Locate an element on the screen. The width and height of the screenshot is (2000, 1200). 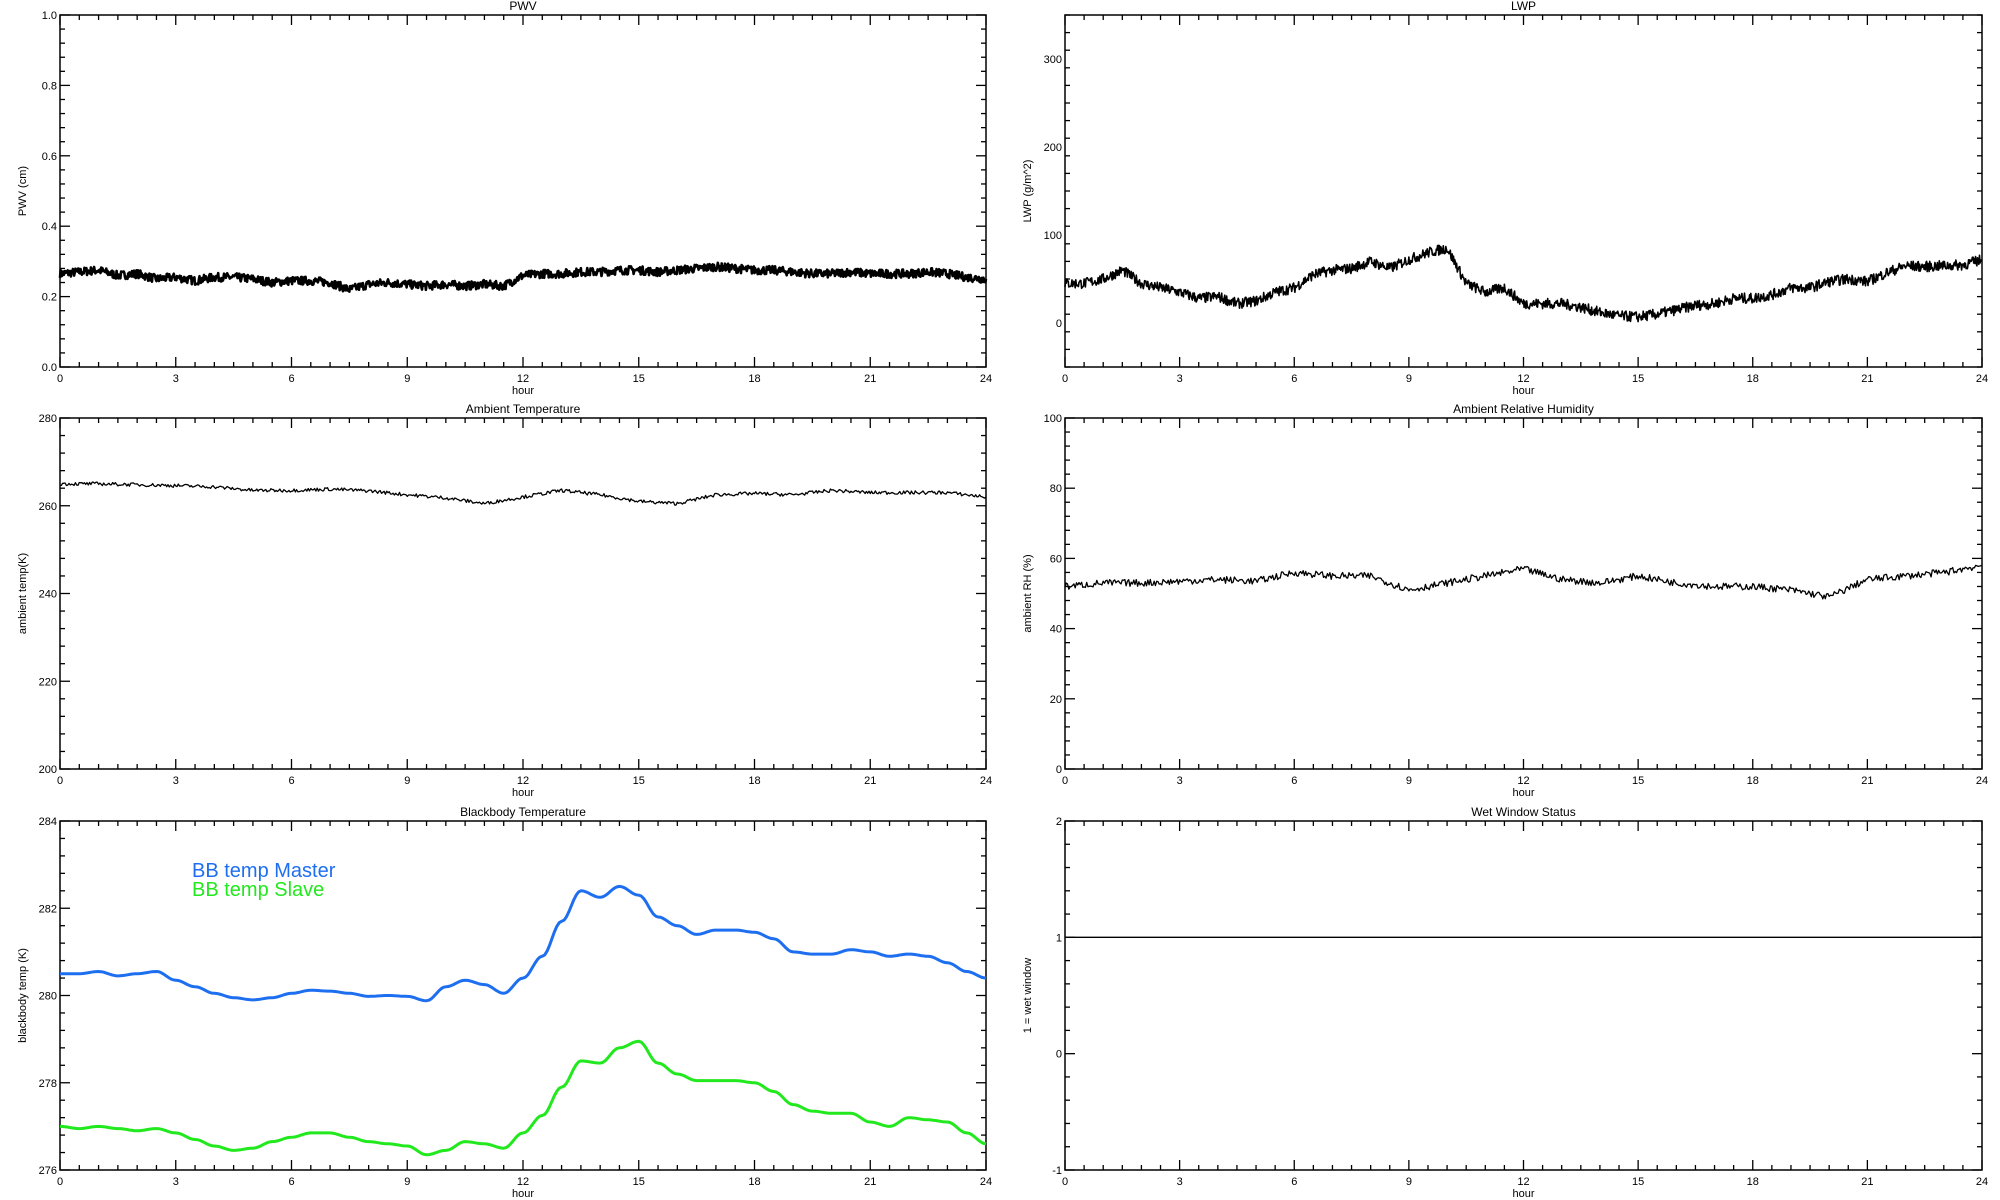
series-line-pwv is located at coordinates (523, 277).